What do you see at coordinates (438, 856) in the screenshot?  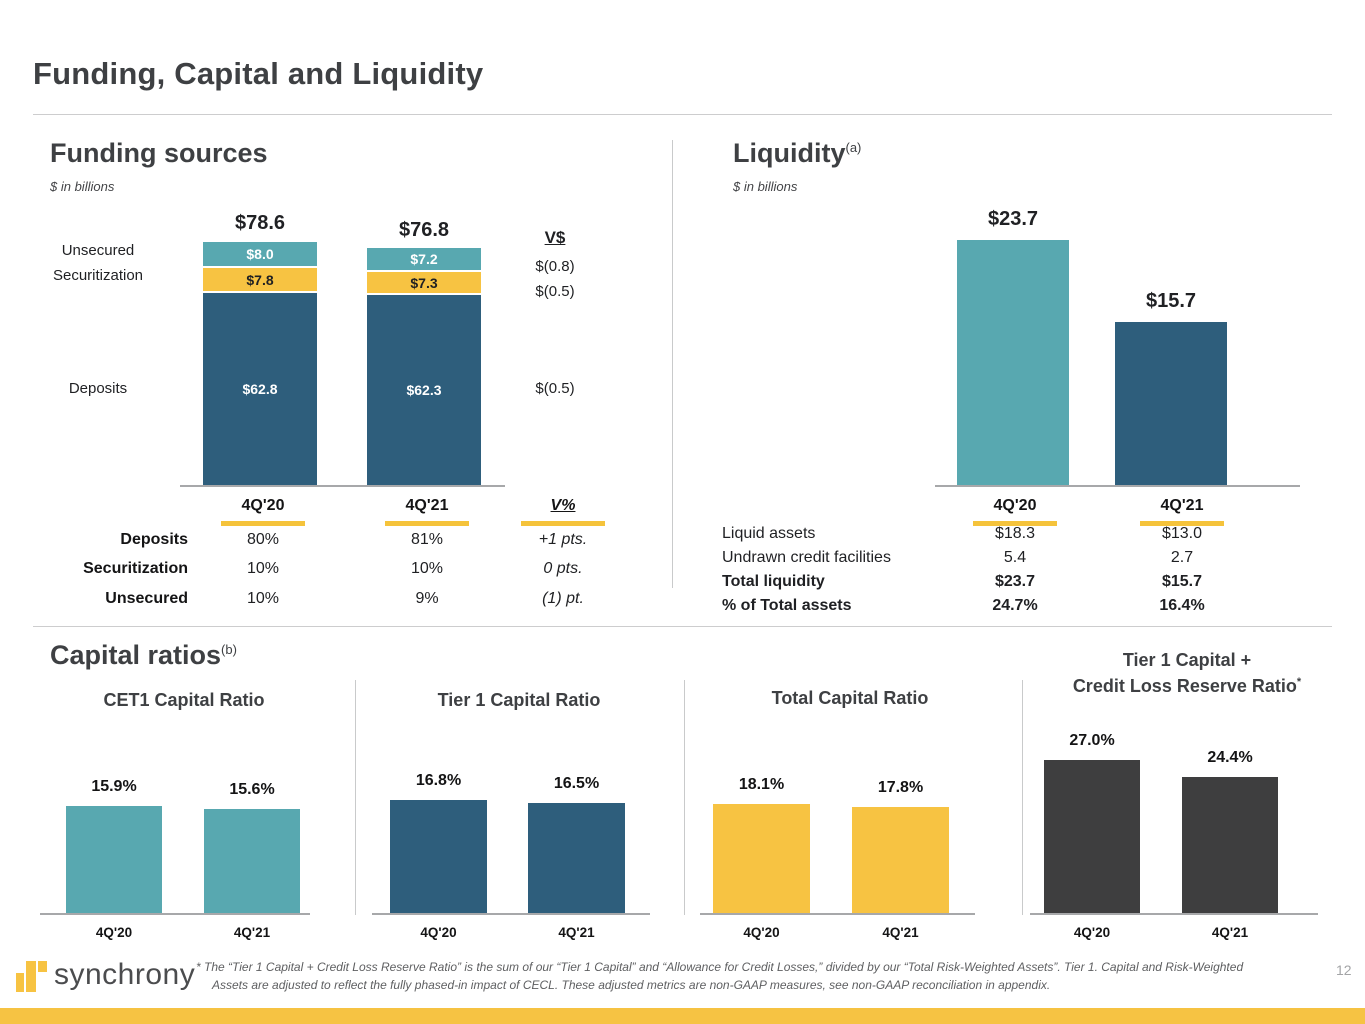 I see `tier1-bar-4q20` at bounding box center [438, 856].